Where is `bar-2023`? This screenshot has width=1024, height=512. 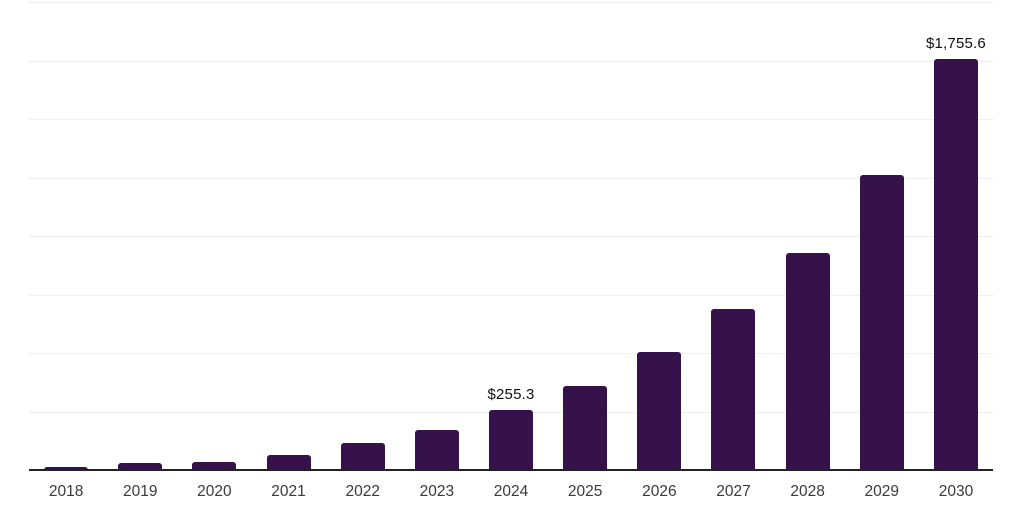
bar-2023 is located at coordinates (436, 449).